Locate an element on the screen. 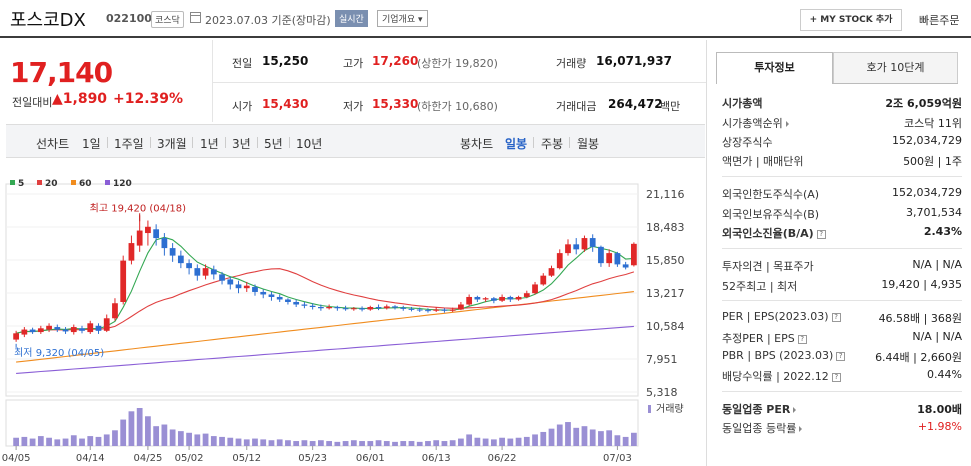  period-5y: 5년 is located at coordinates (273, 144).